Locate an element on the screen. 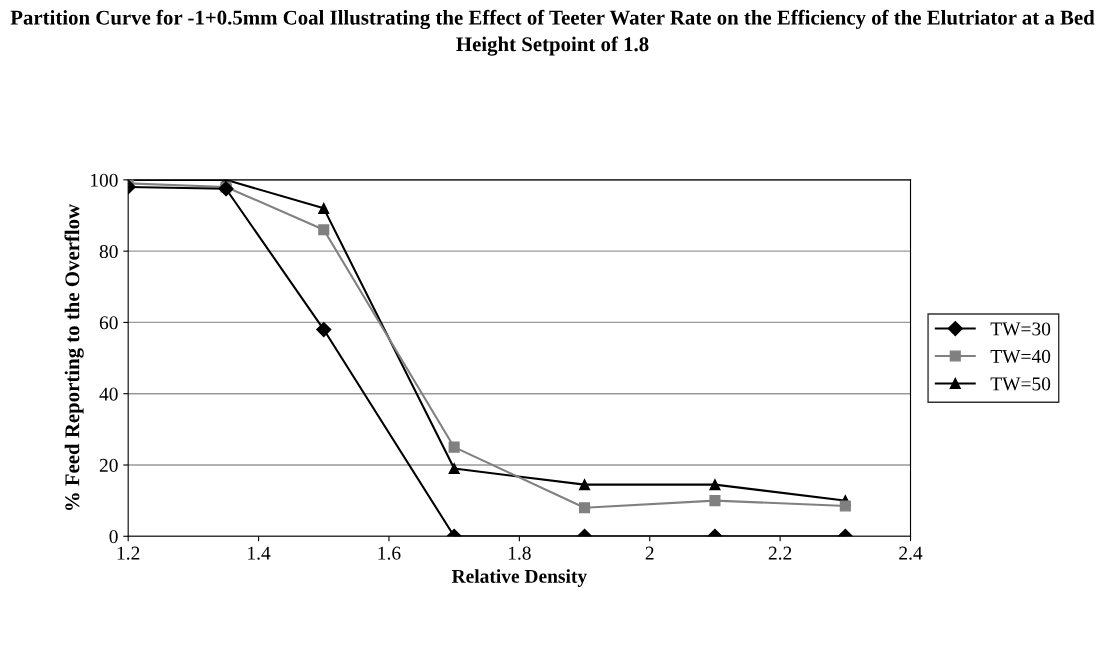 This screenshot has width=1105, height=654. x-tick-label: 1.6 is located at coordinates (389, 553).